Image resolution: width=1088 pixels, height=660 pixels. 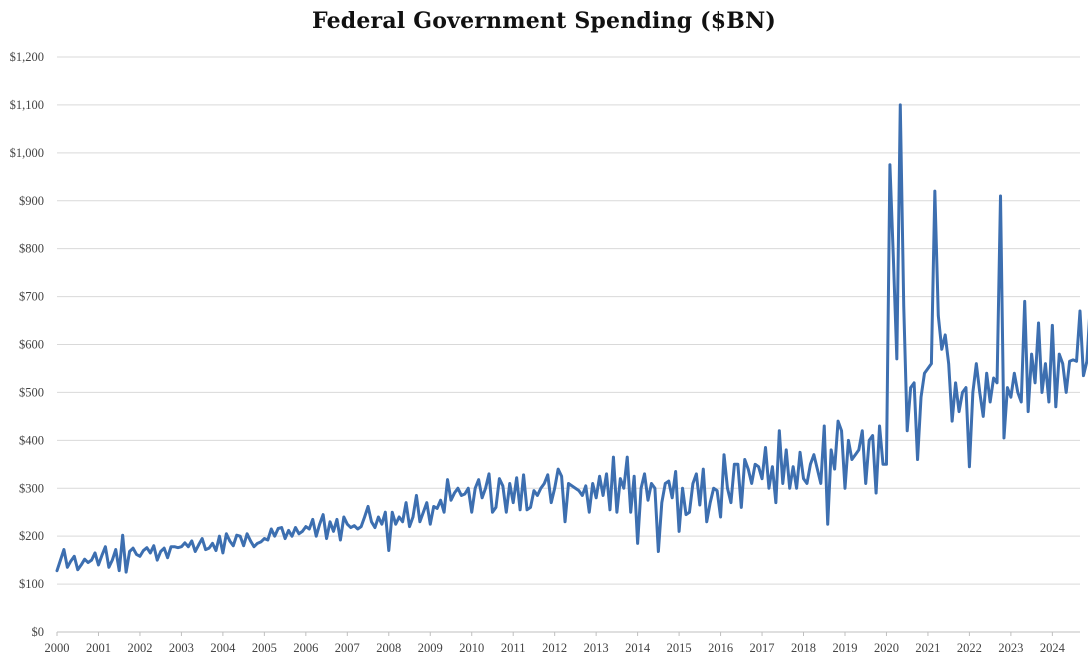 What do you see at coordinates (305, 648) in the screenshot?
I see `x-tick-label: 2006` at bounding box center [305, 648].